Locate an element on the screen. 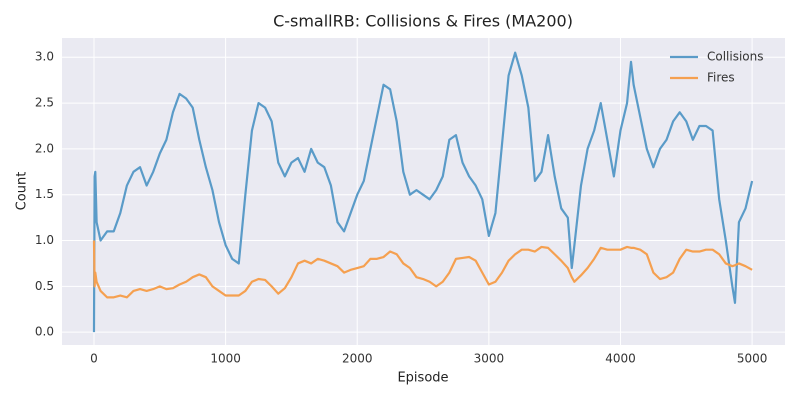 The height and width of the screenshot is (400, 800). legend-label: Fires is located at coordinates (721, 78).